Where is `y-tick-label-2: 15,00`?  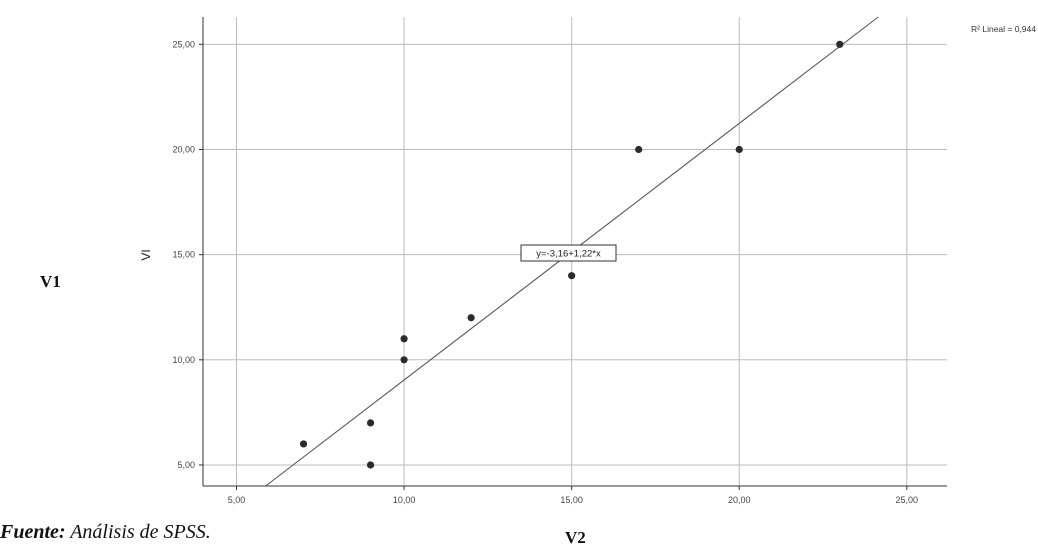
y-tick-label-2: 15,00 is located at coordinates (183, 255).